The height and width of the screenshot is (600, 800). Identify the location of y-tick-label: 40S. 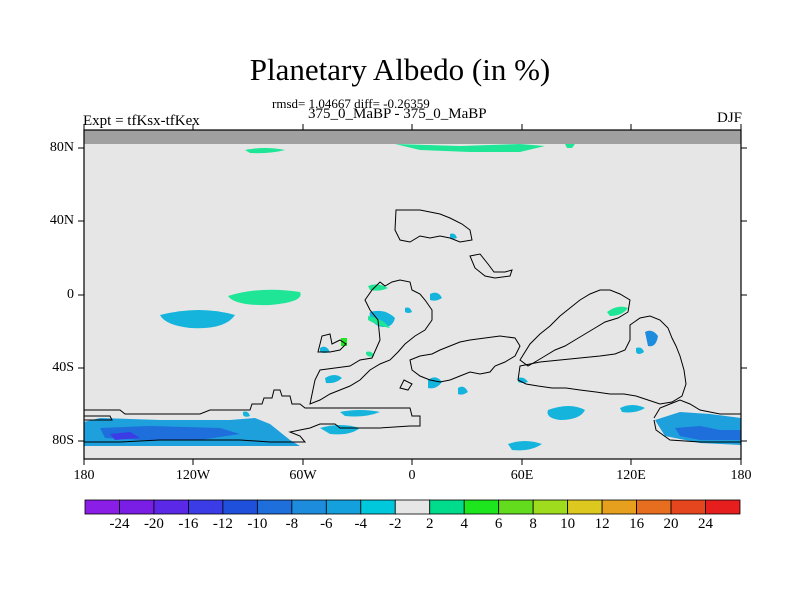
(63, 367).